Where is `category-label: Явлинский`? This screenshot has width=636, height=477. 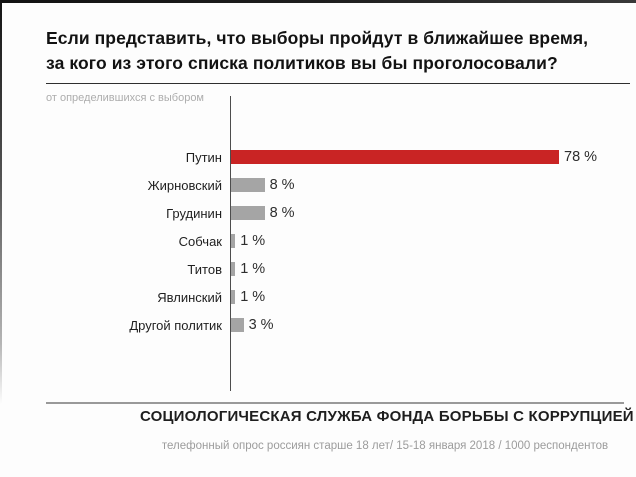 category-label: Явлинский is located at coordinates (189, 297).